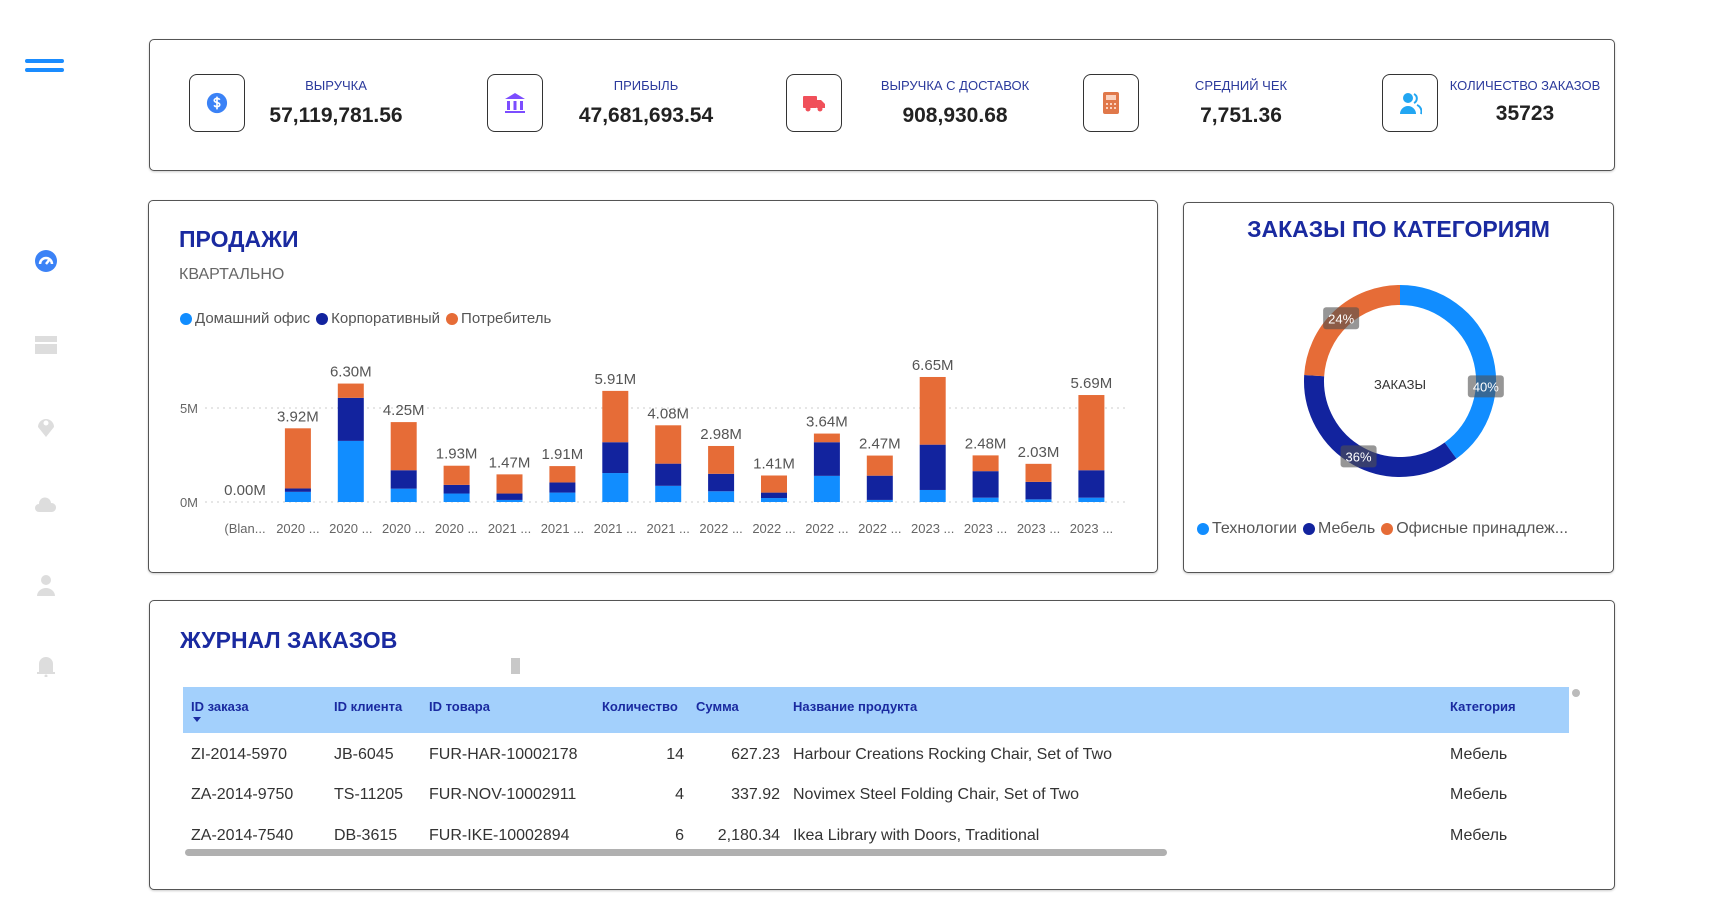  I want to click on table-cell: Ikea Library with Doors, Traditional, so click(916, 835).